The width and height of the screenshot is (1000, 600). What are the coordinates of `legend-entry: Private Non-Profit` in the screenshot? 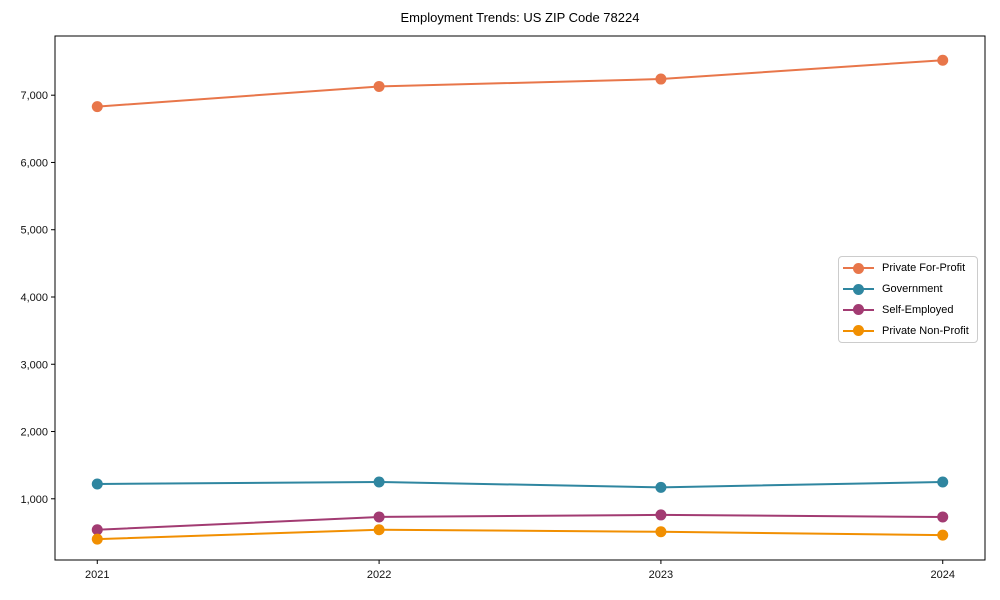 It's located at (908, 330).